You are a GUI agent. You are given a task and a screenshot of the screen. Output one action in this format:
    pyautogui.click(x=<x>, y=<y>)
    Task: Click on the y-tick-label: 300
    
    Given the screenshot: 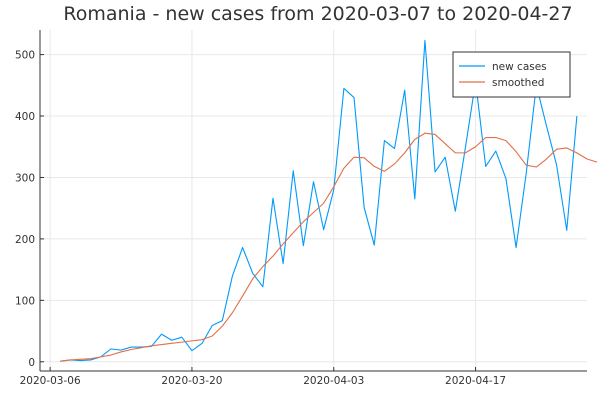 What is the action you would take?
    pyautogui.click(x=25, y=178)
    